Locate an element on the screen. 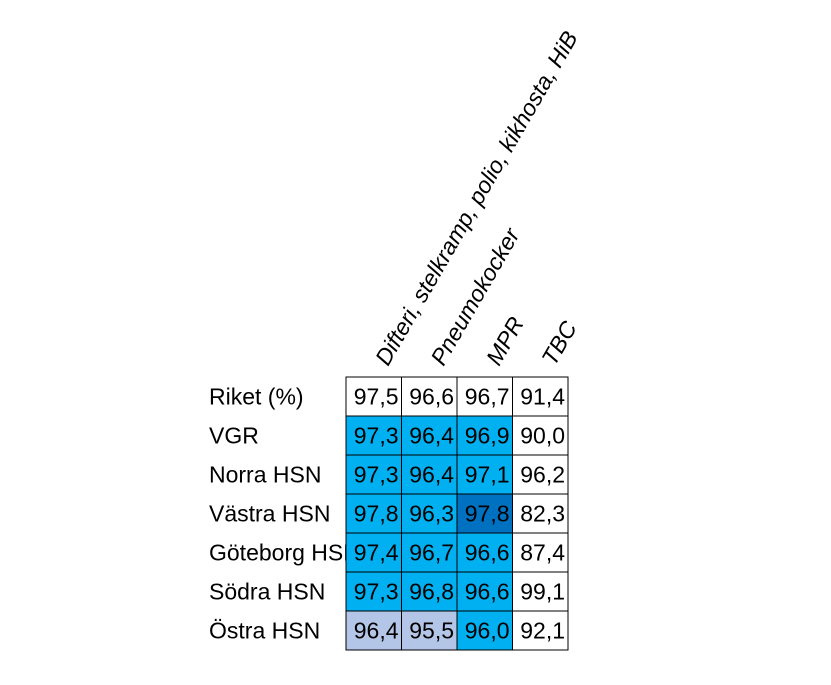  cell-box-r2-c1 is located at coordinates (429, 474).